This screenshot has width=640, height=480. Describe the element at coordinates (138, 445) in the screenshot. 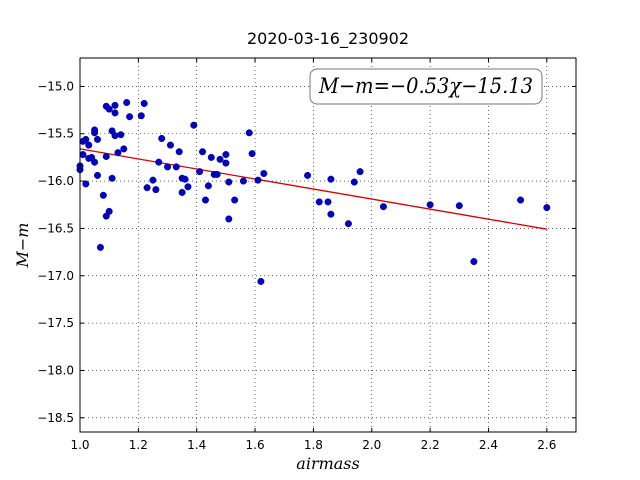

I see `x-tick-label: 1.2` at that location.